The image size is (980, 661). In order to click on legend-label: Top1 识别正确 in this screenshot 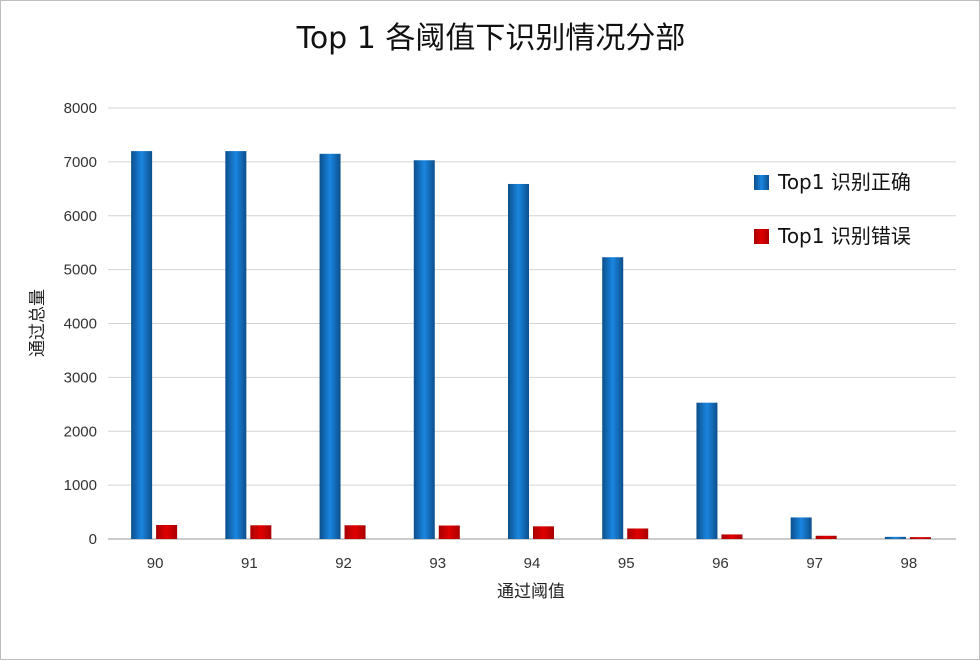, I will do `click(844, 182)`.